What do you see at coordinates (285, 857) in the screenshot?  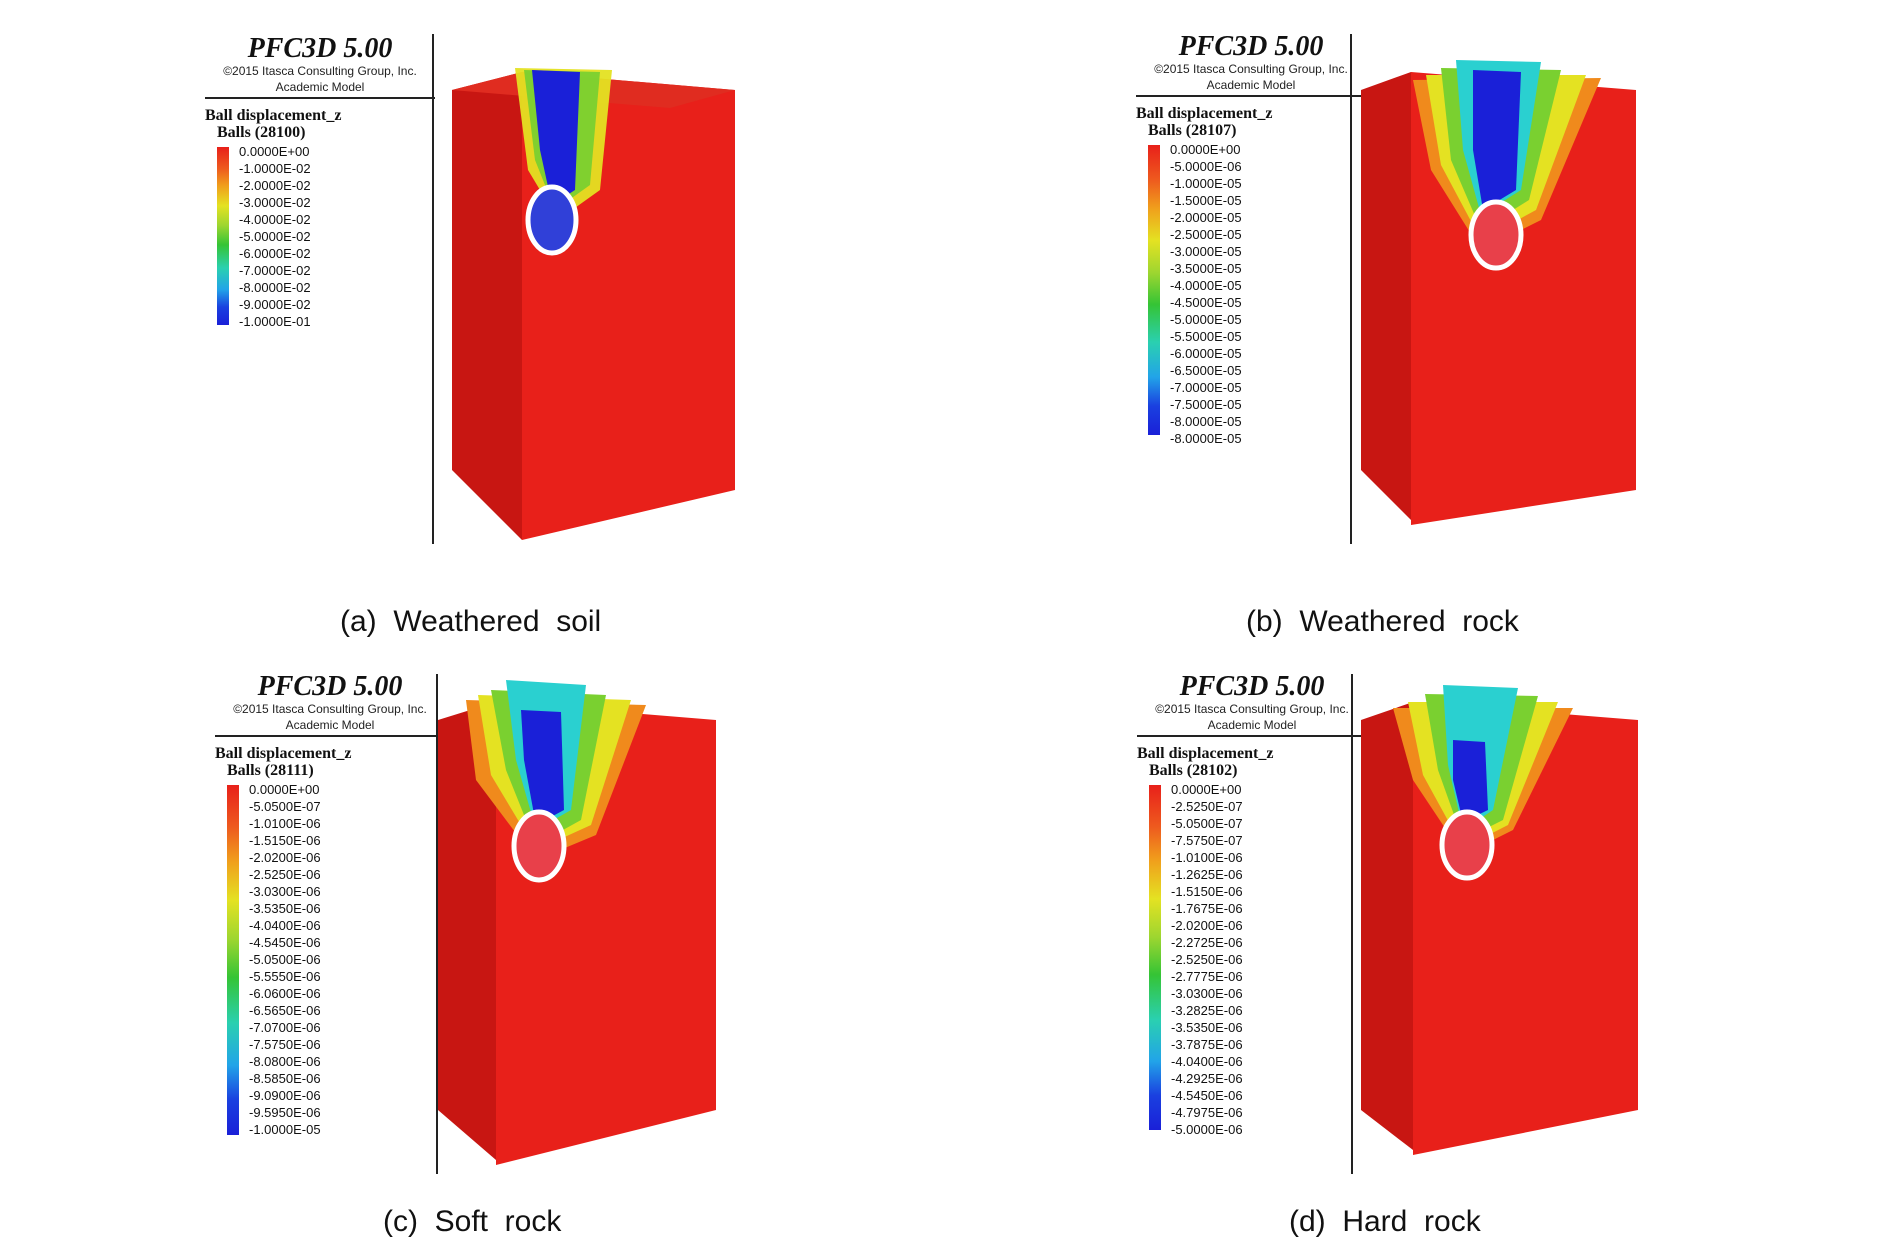 I see `scale-label: -2.0200E-06` at bounding box center [285, 857].